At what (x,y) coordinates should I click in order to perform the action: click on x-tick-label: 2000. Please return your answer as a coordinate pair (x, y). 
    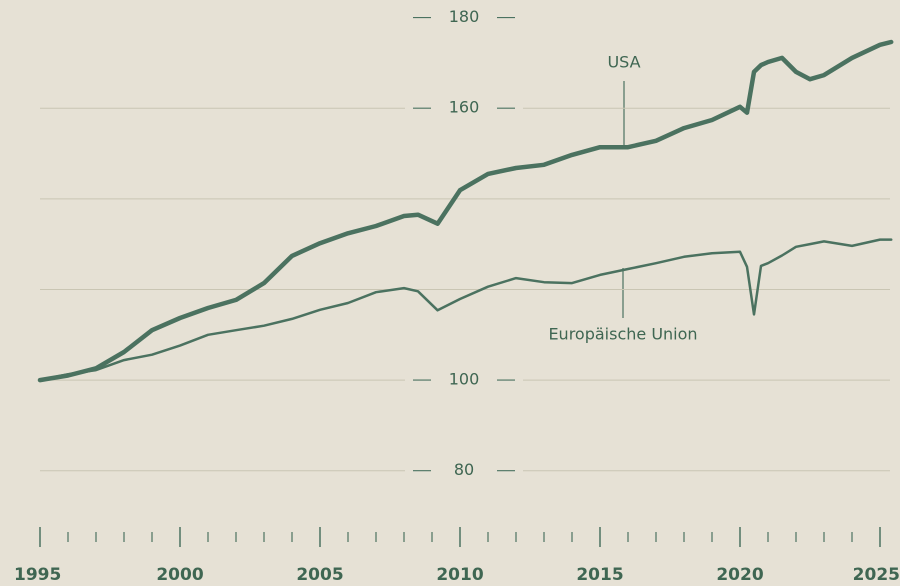
    Looking at the image, I should click on (179, 575).